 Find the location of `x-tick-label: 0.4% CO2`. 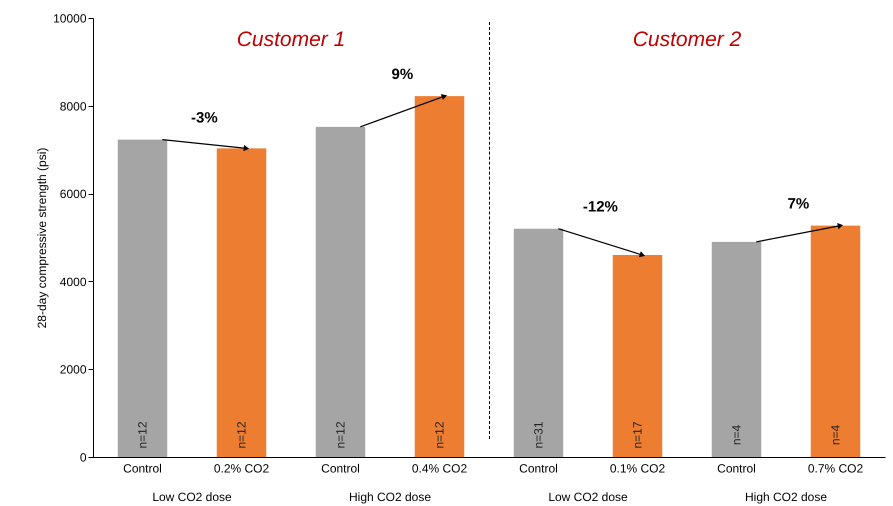

x-tick-label: 0.4% CO2 is located at coordinates (440, 469).